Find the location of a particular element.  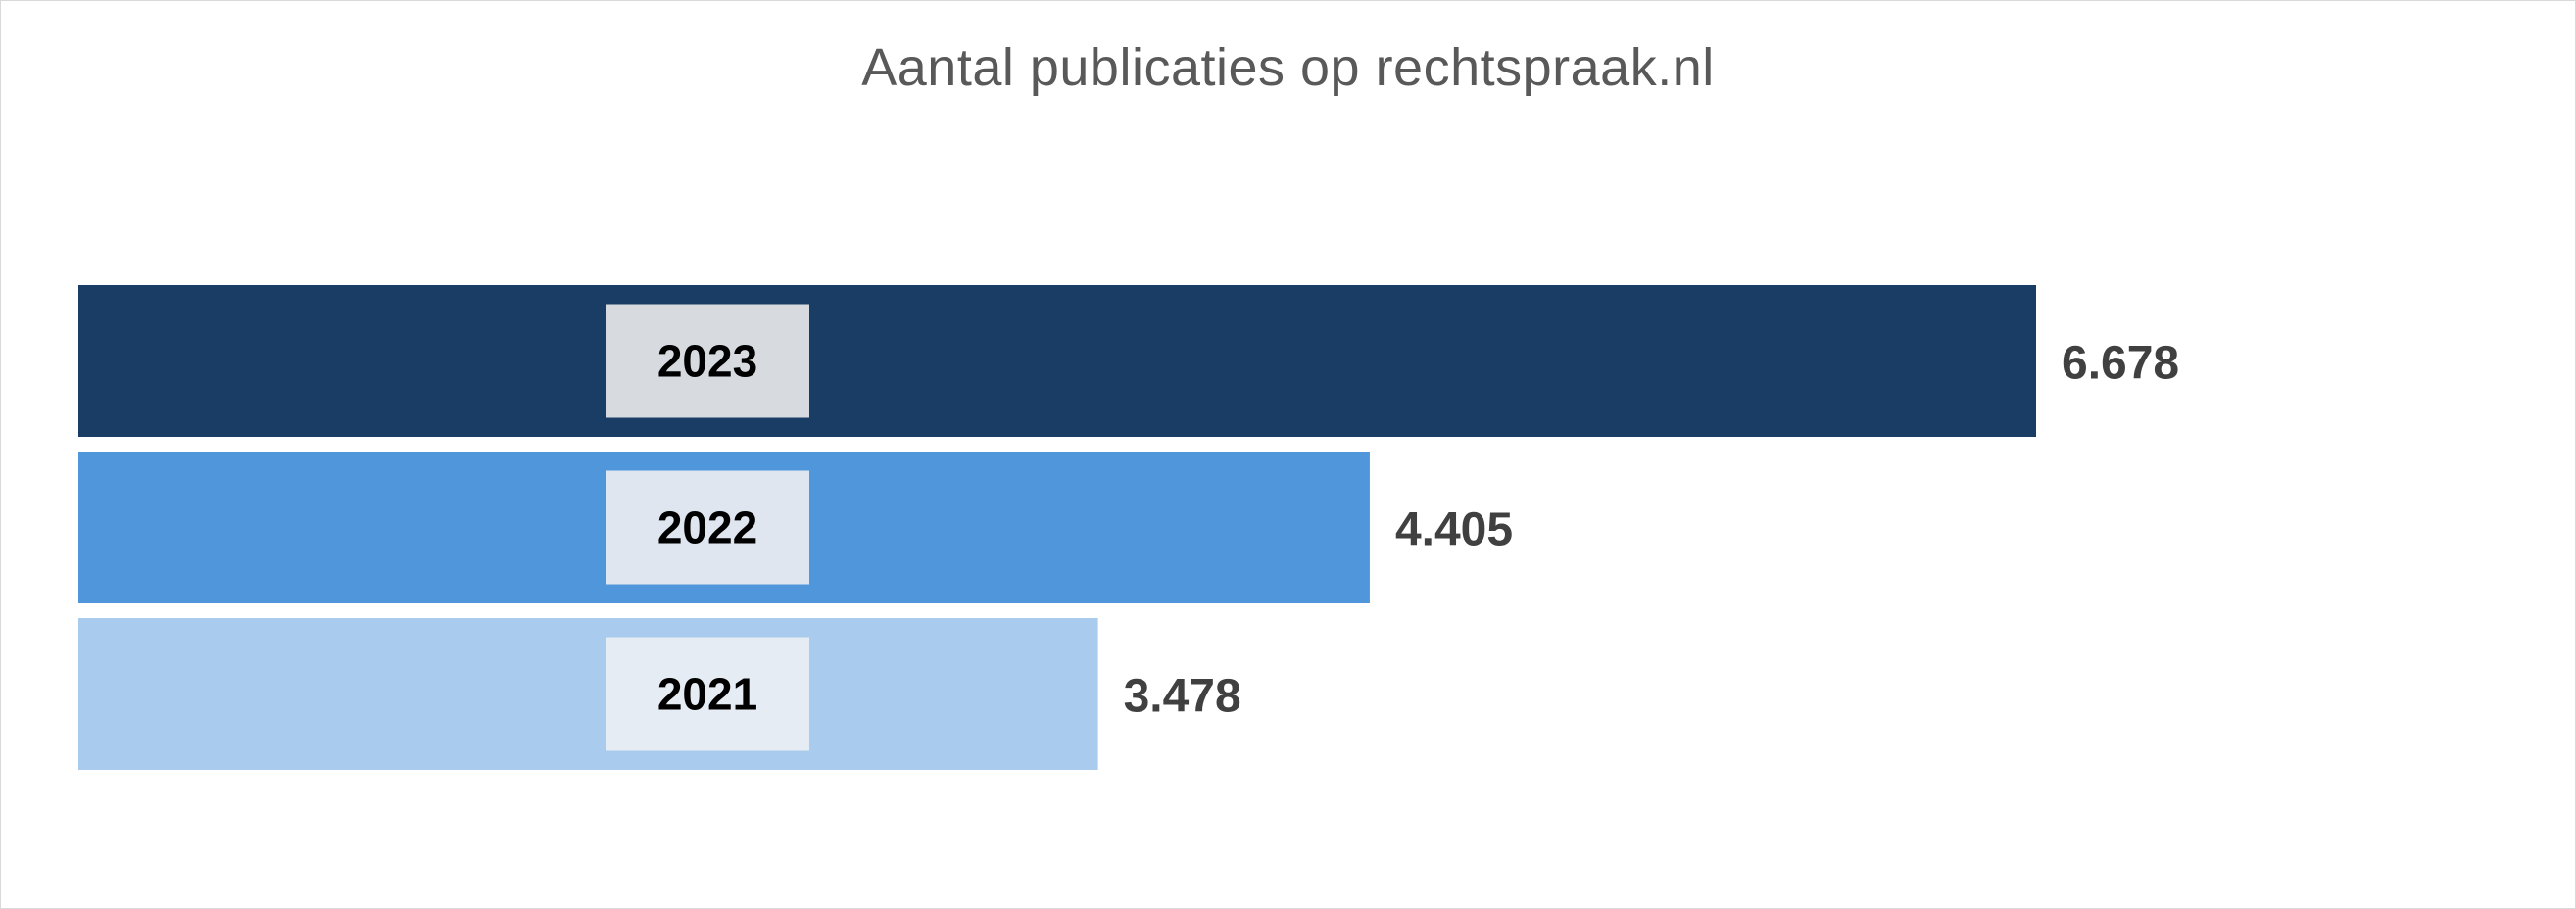

category-label-2022: 2022 is located at coordinates (707, 527).